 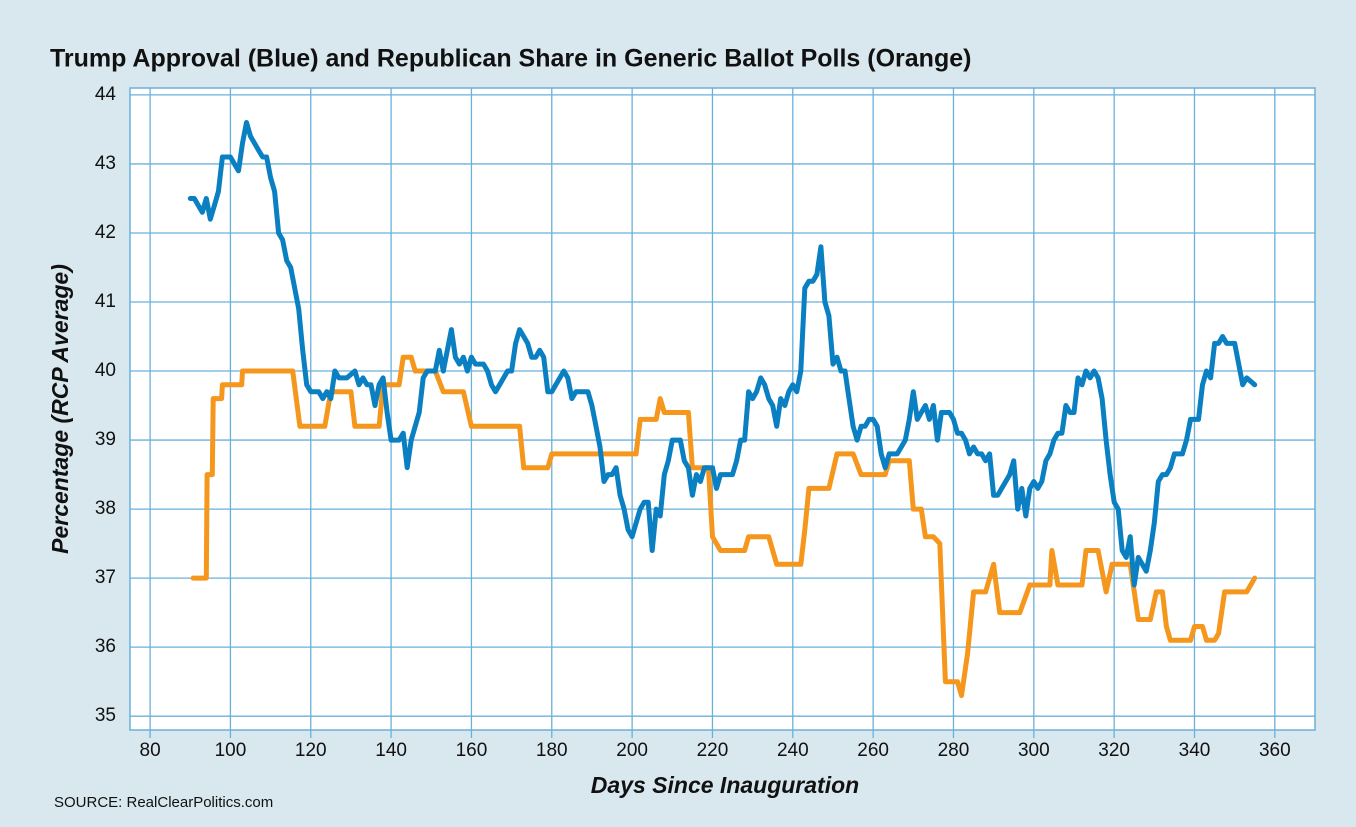 What do you see at coordinates (105, 508) in the screenshot?
I see `y-tick-label: 38` at bounding box center [105, 508].